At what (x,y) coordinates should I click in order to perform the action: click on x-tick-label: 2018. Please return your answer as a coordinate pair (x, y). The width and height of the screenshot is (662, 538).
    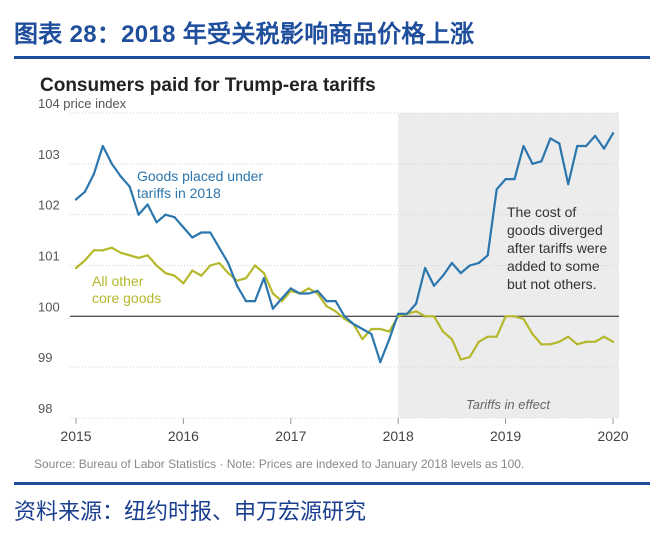
    Looking at the image, I should click on (398, 436).